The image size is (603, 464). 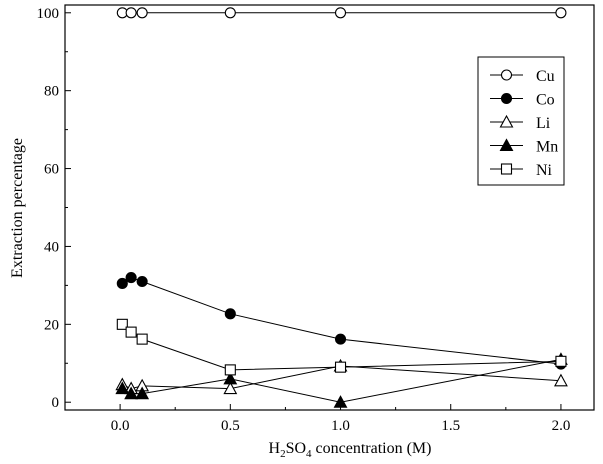 I want to click on y-tick-label: 80, so click(x=51, y=92).